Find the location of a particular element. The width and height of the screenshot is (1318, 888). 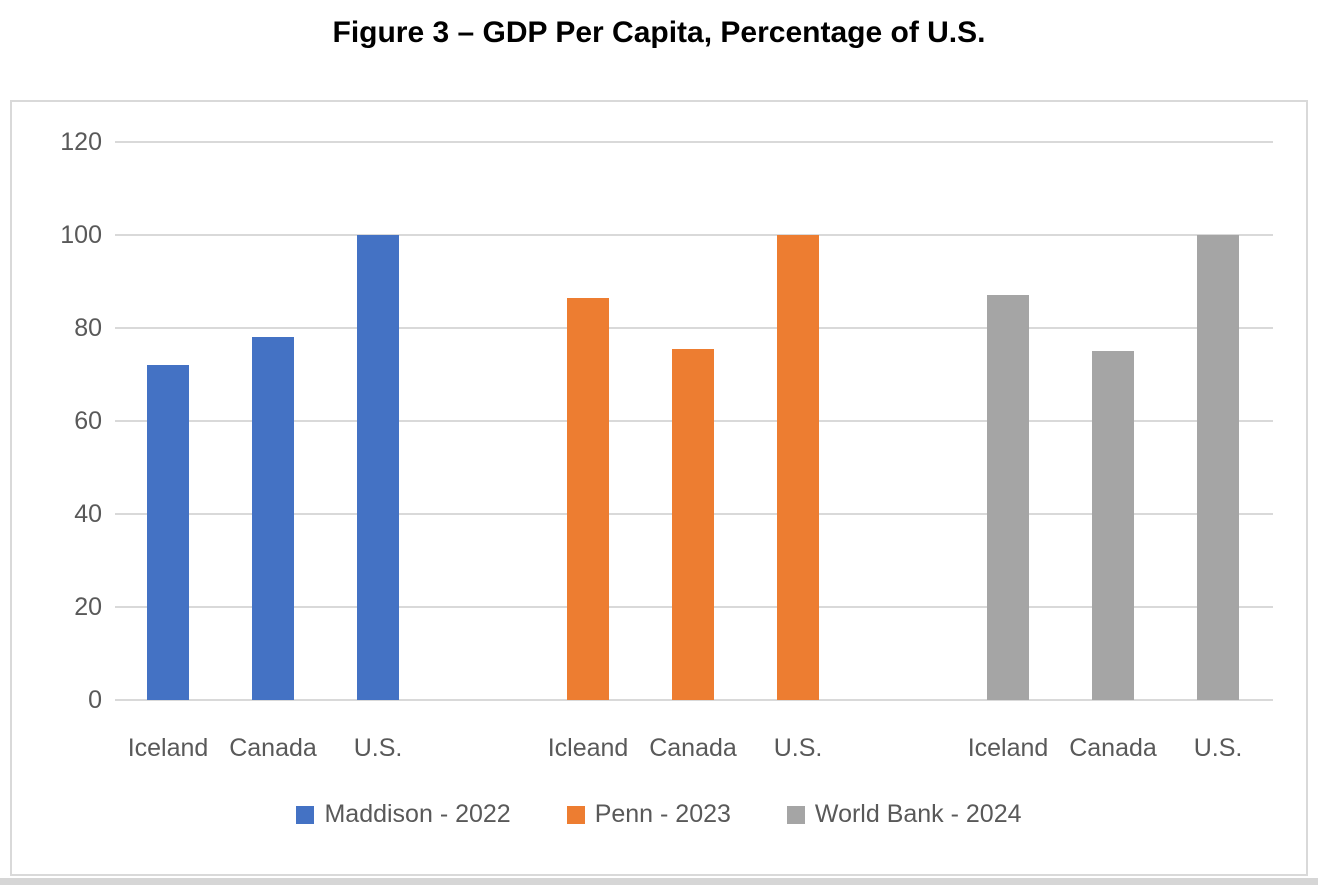

bar-world-bank-2024-iceland is located at coordinates (1008, 497).